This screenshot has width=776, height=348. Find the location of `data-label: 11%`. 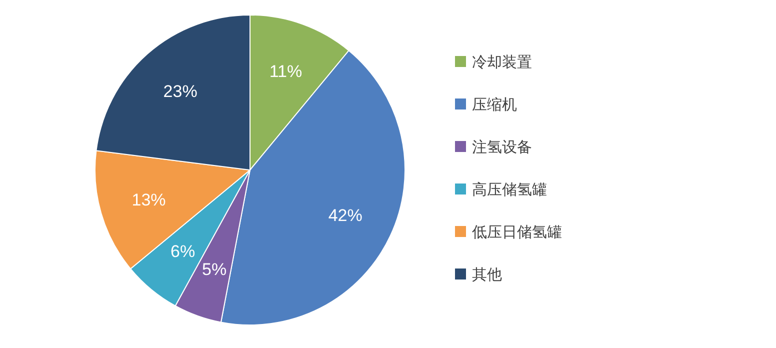

data-label: 11% is located at coordinates (285, 71).